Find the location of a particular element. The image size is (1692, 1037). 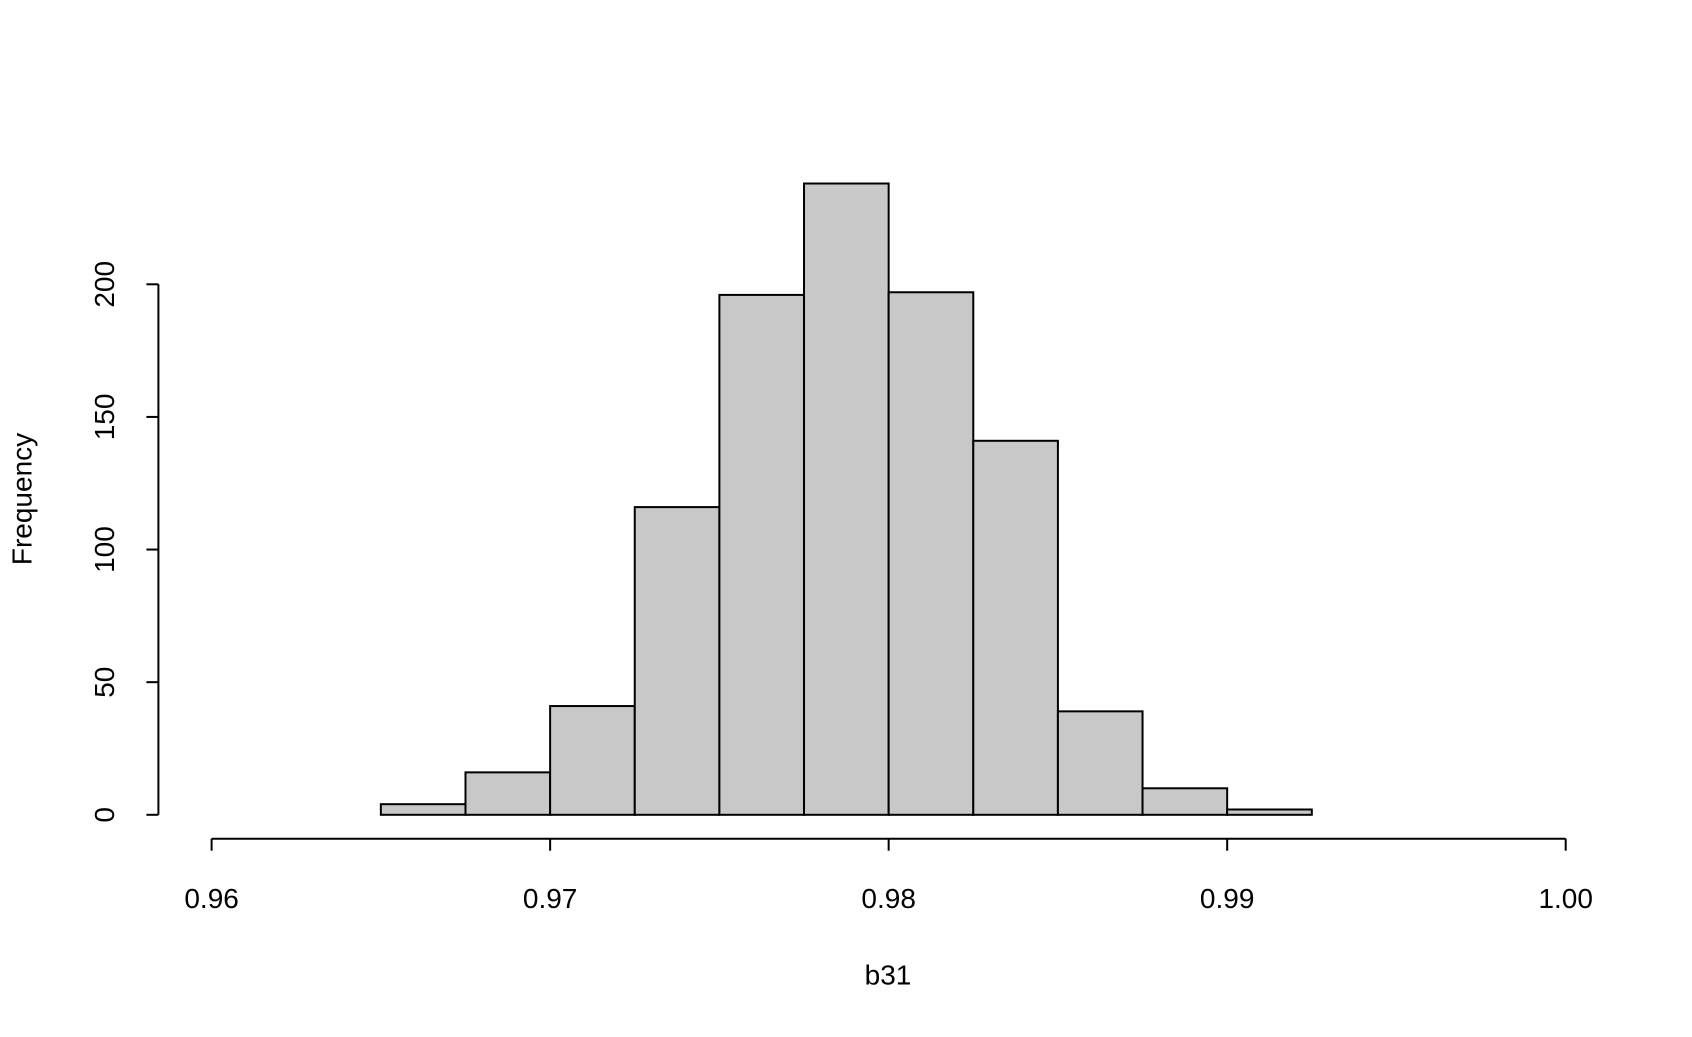

y-tick-label: 150 is located at coordinates (104, 417).